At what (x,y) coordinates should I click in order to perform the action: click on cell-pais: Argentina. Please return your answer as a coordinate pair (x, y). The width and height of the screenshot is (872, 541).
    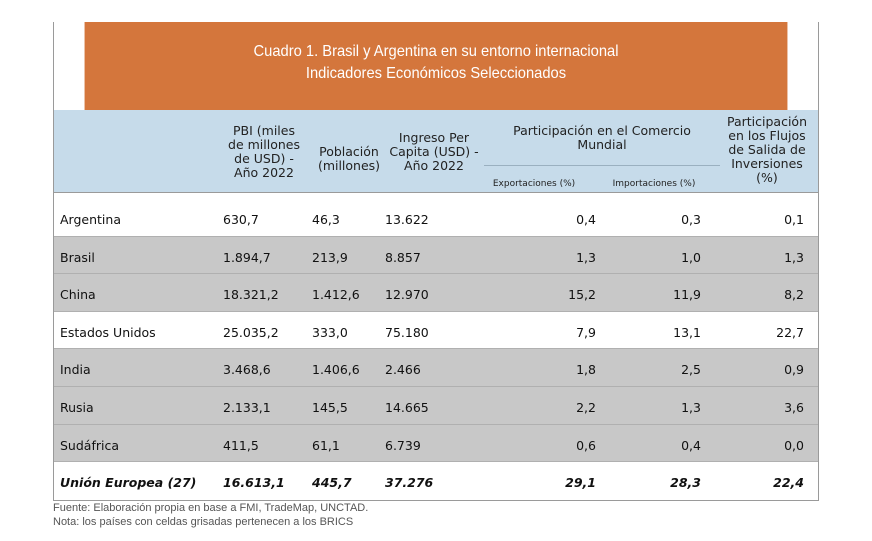
    Looking at the image, I should click on (90, 219).